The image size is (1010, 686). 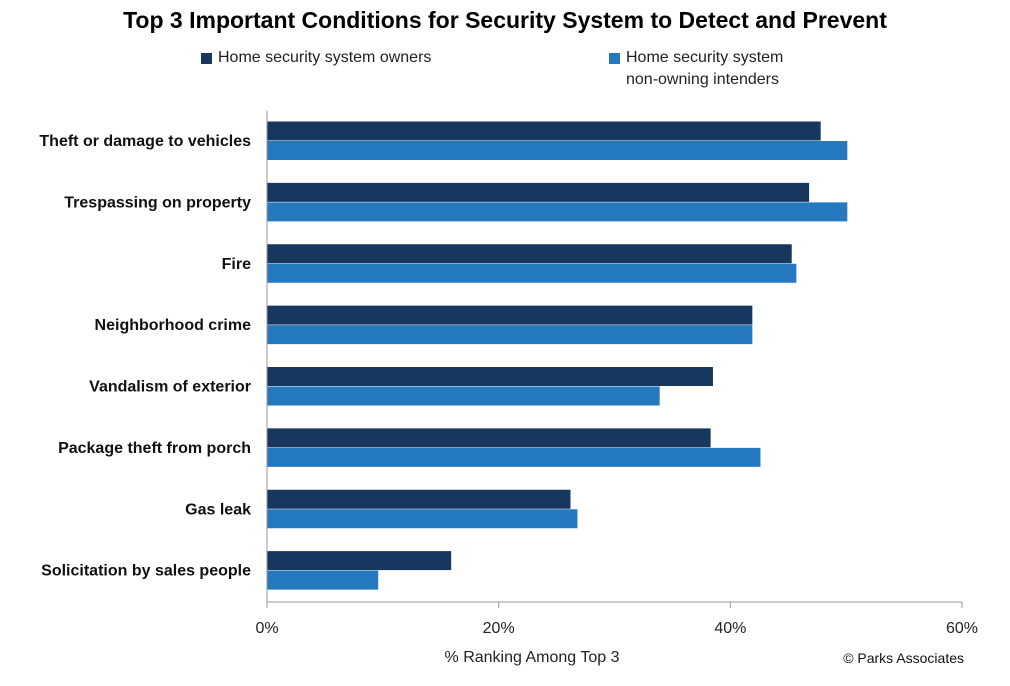 I want to click on legend-swatch-owners, so click(x=206, y=58).